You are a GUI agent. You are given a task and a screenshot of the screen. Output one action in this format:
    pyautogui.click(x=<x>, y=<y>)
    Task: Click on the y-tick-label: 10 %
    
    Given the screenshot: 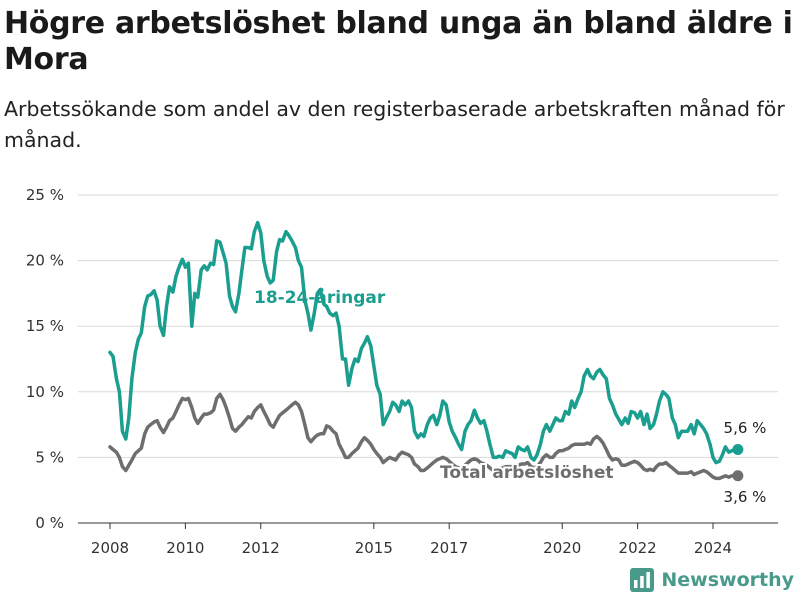 What is the action you would take?
    pyautogui.click(x=45, y=392)
    